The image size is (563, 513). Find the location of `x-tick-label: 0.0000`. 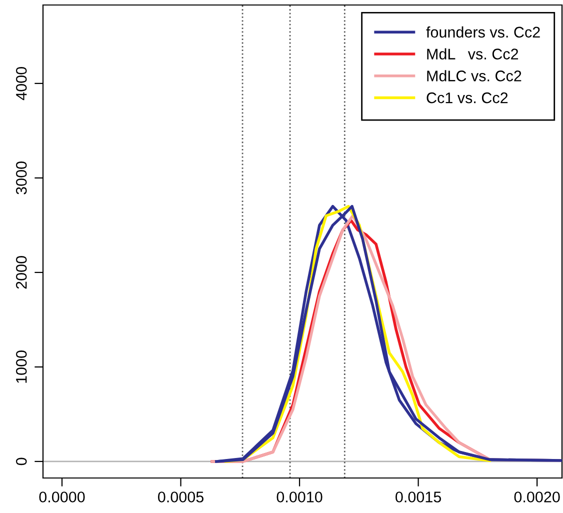

x-tick-label: 0.0000 is located at coordinates (62, 497).